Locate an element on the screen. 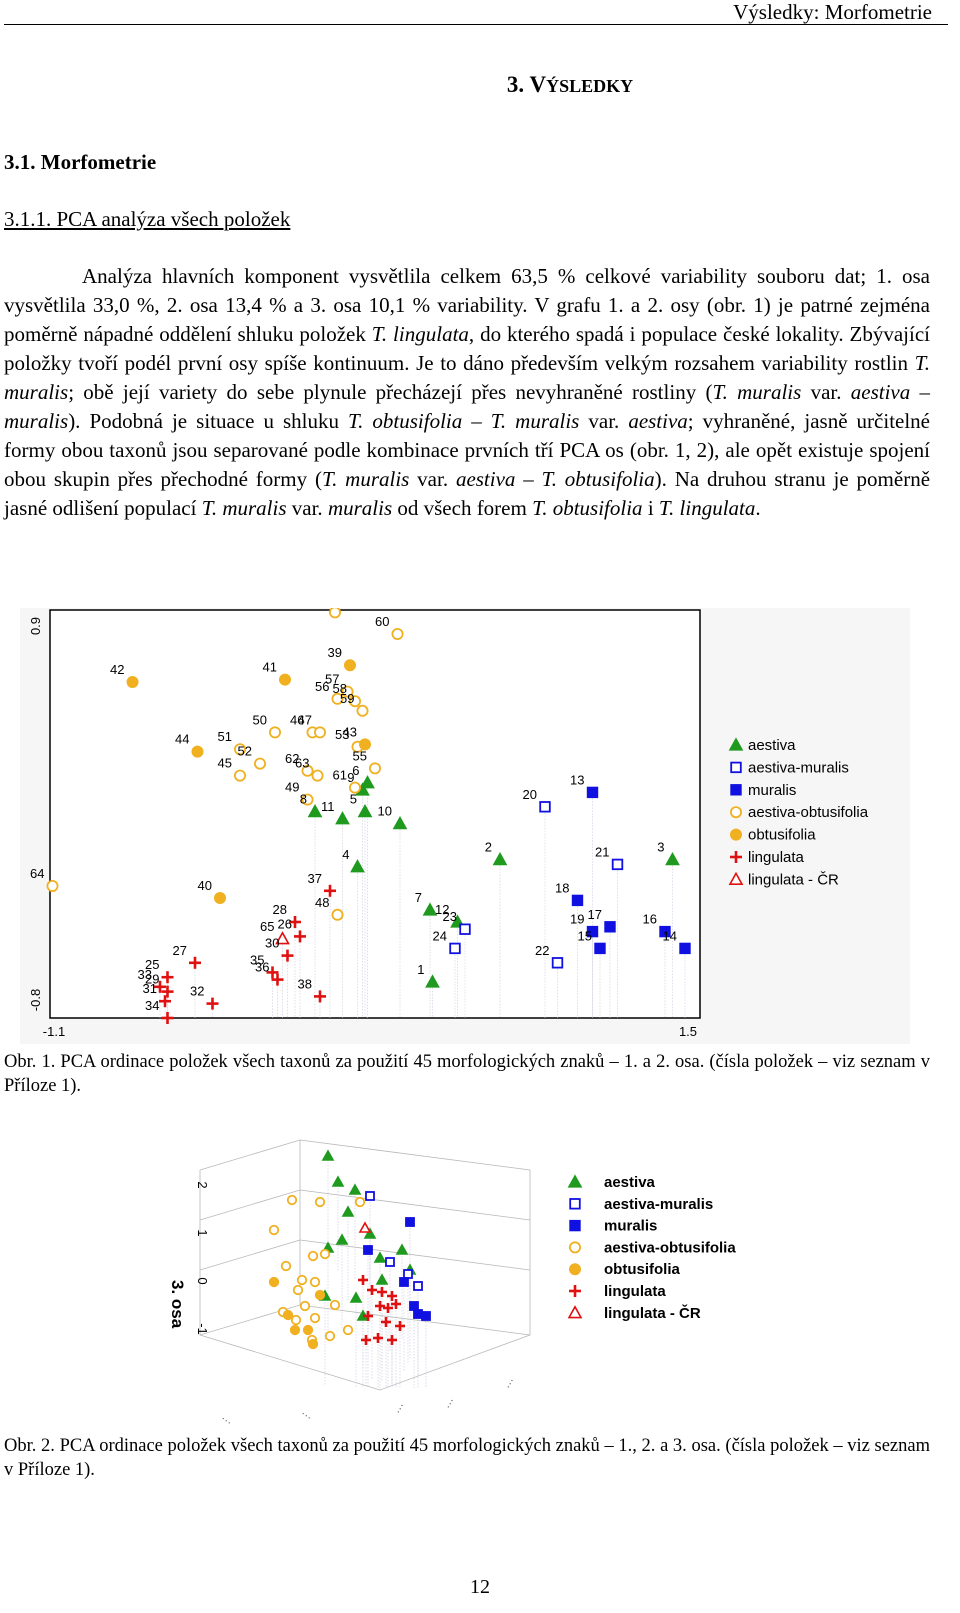 This screenshot has height=1613, width=960. subsection-title: 3.1.1. PCA analýza všech položek is located at coordinates (147, 219).